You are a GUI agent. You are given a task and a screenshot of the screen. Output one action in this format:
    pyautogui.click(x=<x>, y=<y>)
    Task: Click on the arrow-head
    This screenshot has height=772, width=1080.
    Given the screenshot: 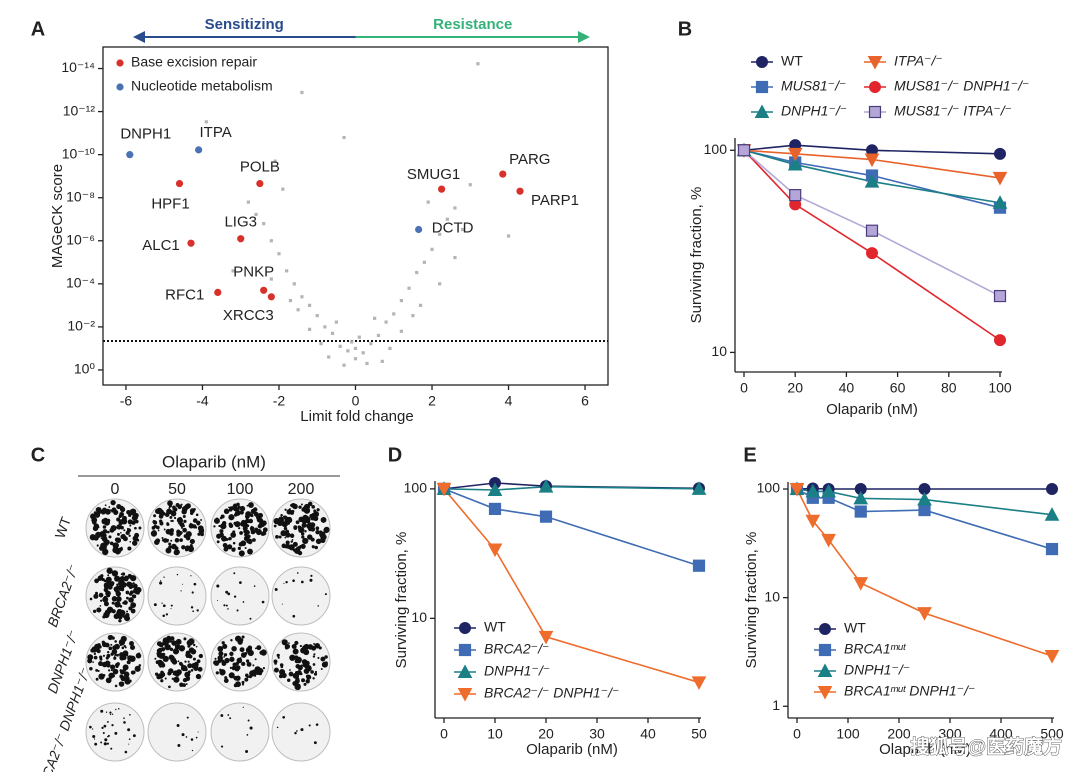 What is the action you would take?
    pyautogui.click(x=584, y=37)
    